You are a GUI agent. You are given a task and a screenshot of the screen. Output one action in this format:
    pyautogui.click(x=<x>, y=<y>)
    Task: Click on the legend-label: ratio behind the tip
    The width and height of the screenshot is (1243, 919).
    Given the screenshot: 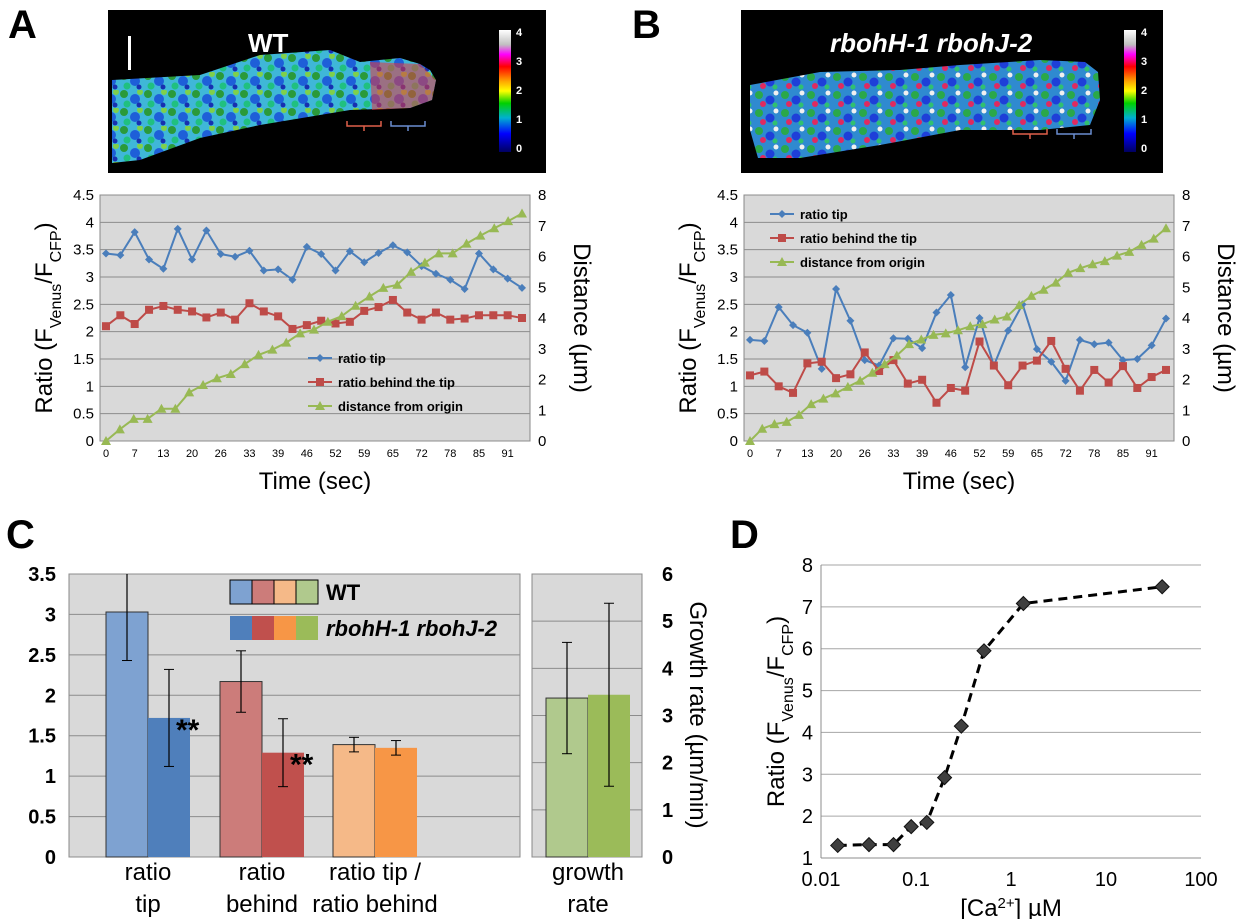 What is the action you would take?
    pyautogui.click(x=858, y=238)
    